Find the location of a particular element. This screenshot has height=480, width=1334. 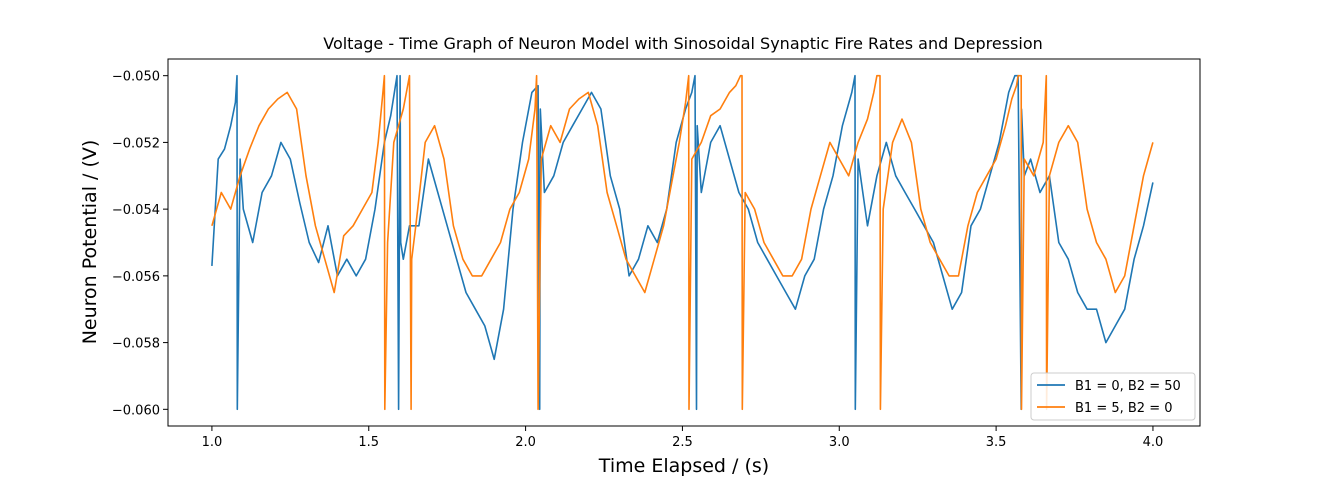

y-tick-label: −0.060 is located at coordinates (136, 410).